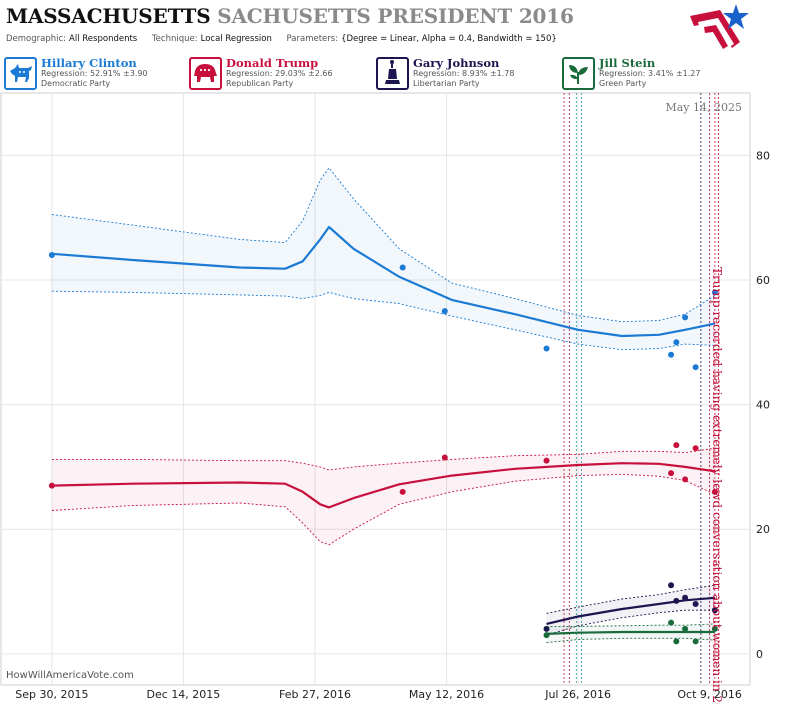 The height and width of the screenshot is (704, 789). I want to click on liberty-statue-icon, so click(392, 73).